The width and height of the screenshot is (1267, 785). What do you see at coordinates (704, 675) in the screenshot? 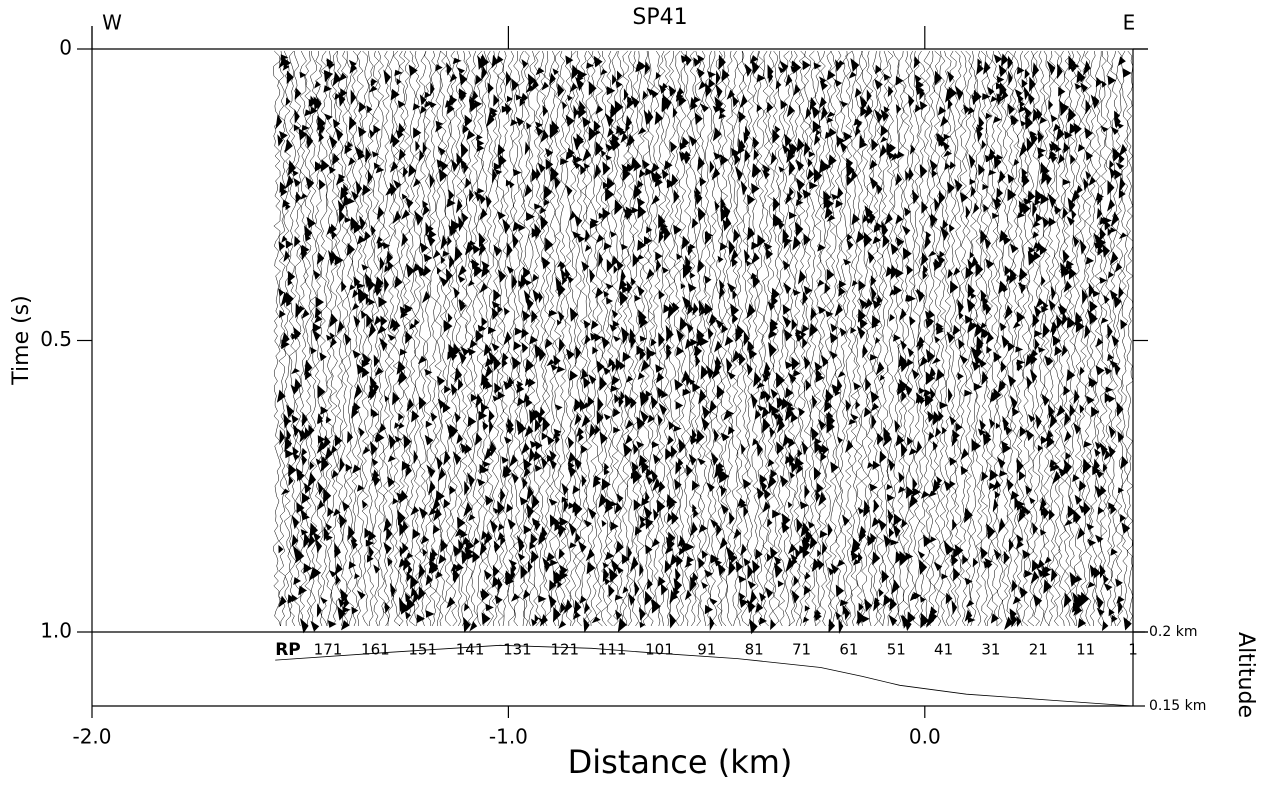
I see `altitude-line` at bounding box center [704, 675].